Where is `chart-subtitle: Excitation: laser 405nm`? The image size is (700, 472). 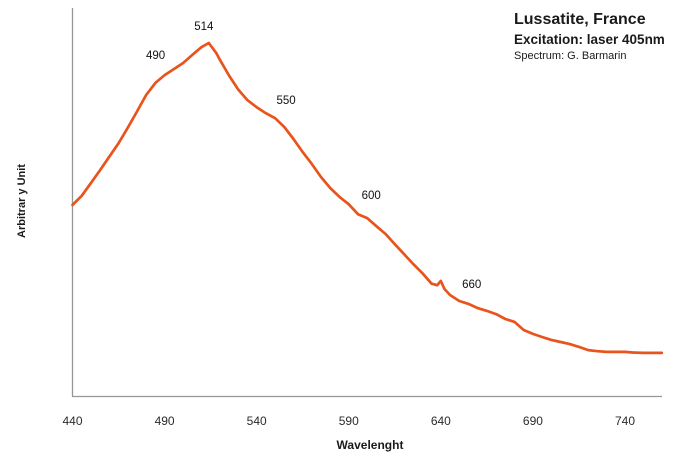 chart-subtitle: Excitation: laser 405nm is located at coordinates (589, 39).